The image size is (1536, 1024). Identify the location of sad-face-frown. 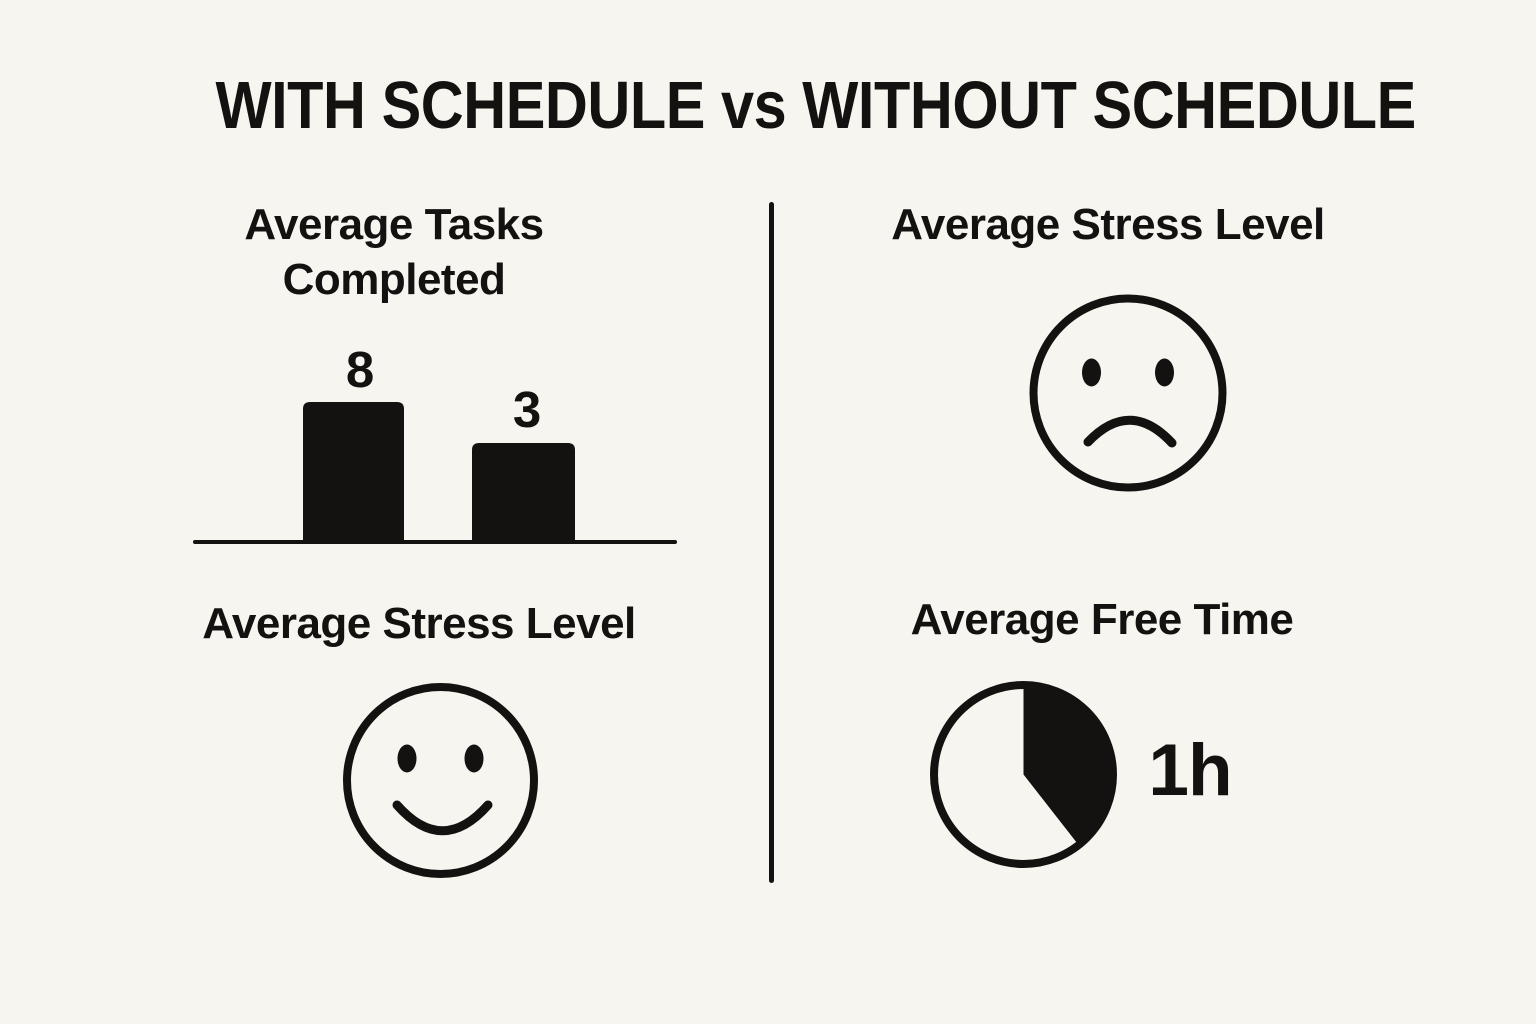
(1130, 431).